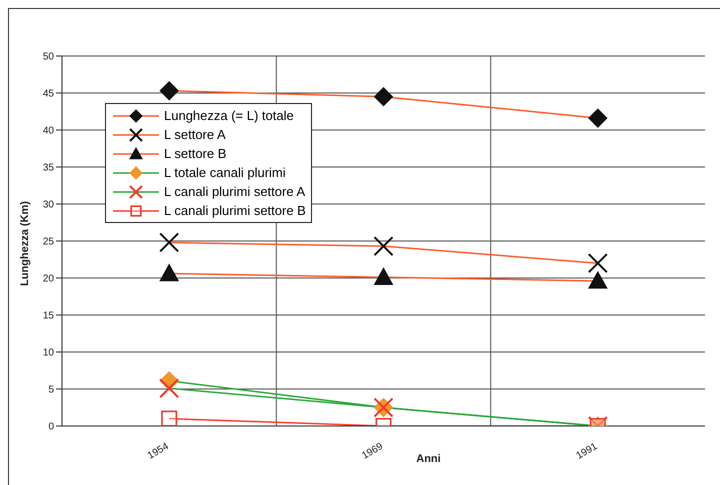 The image size is (720, 485). Describe the element at coordinates (48, 279) in the screenshot. I see `y-tick-label: 20` at that location.